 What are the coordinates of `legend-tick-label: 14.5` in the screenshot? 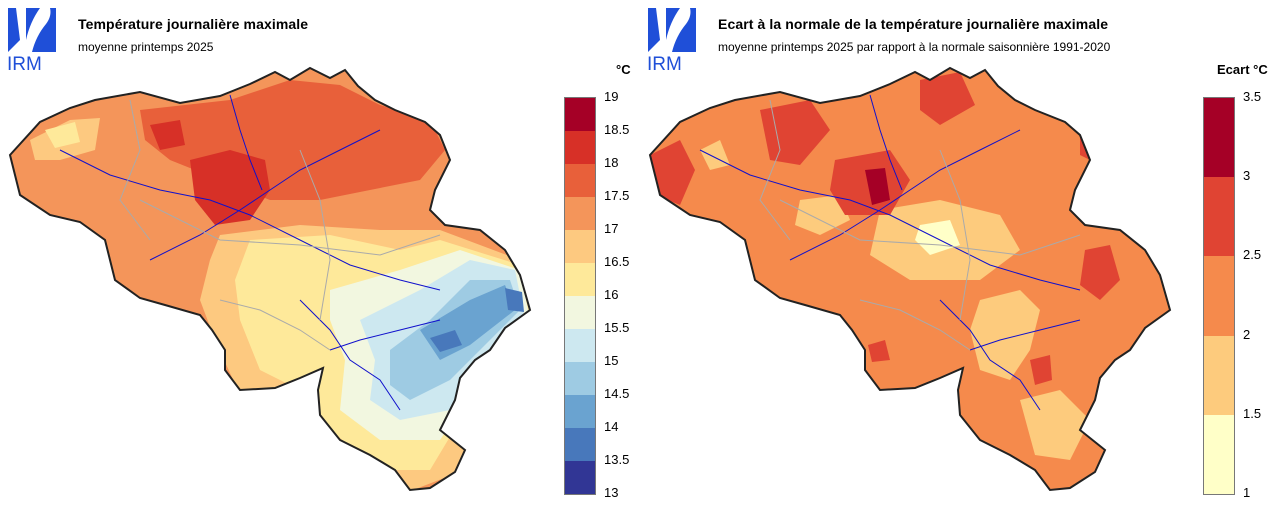 It's located at (617, 393).